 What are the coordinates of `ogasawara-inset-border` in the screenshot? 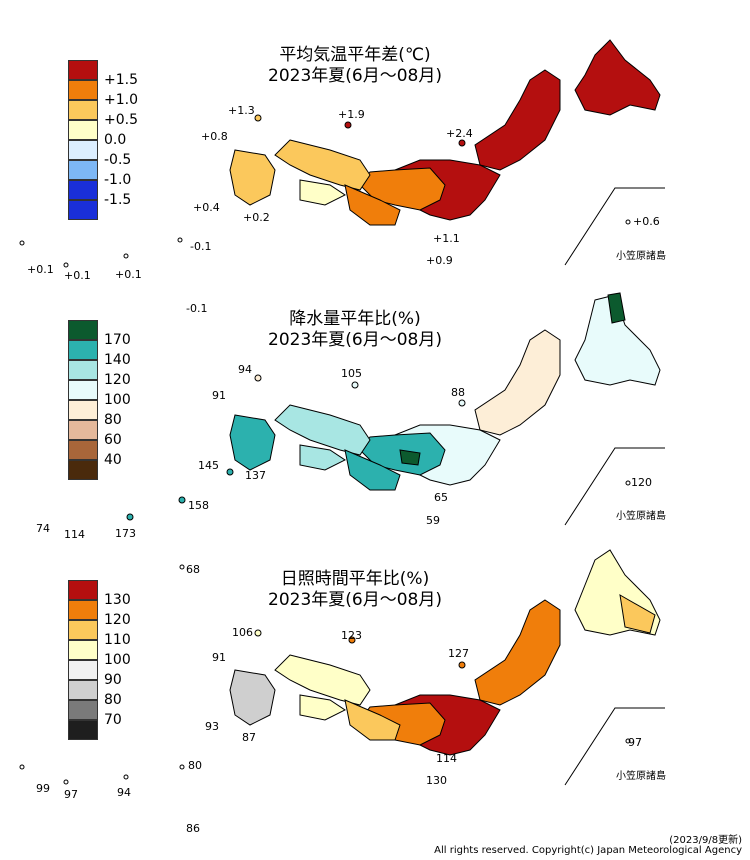 It's located at (614, 486).